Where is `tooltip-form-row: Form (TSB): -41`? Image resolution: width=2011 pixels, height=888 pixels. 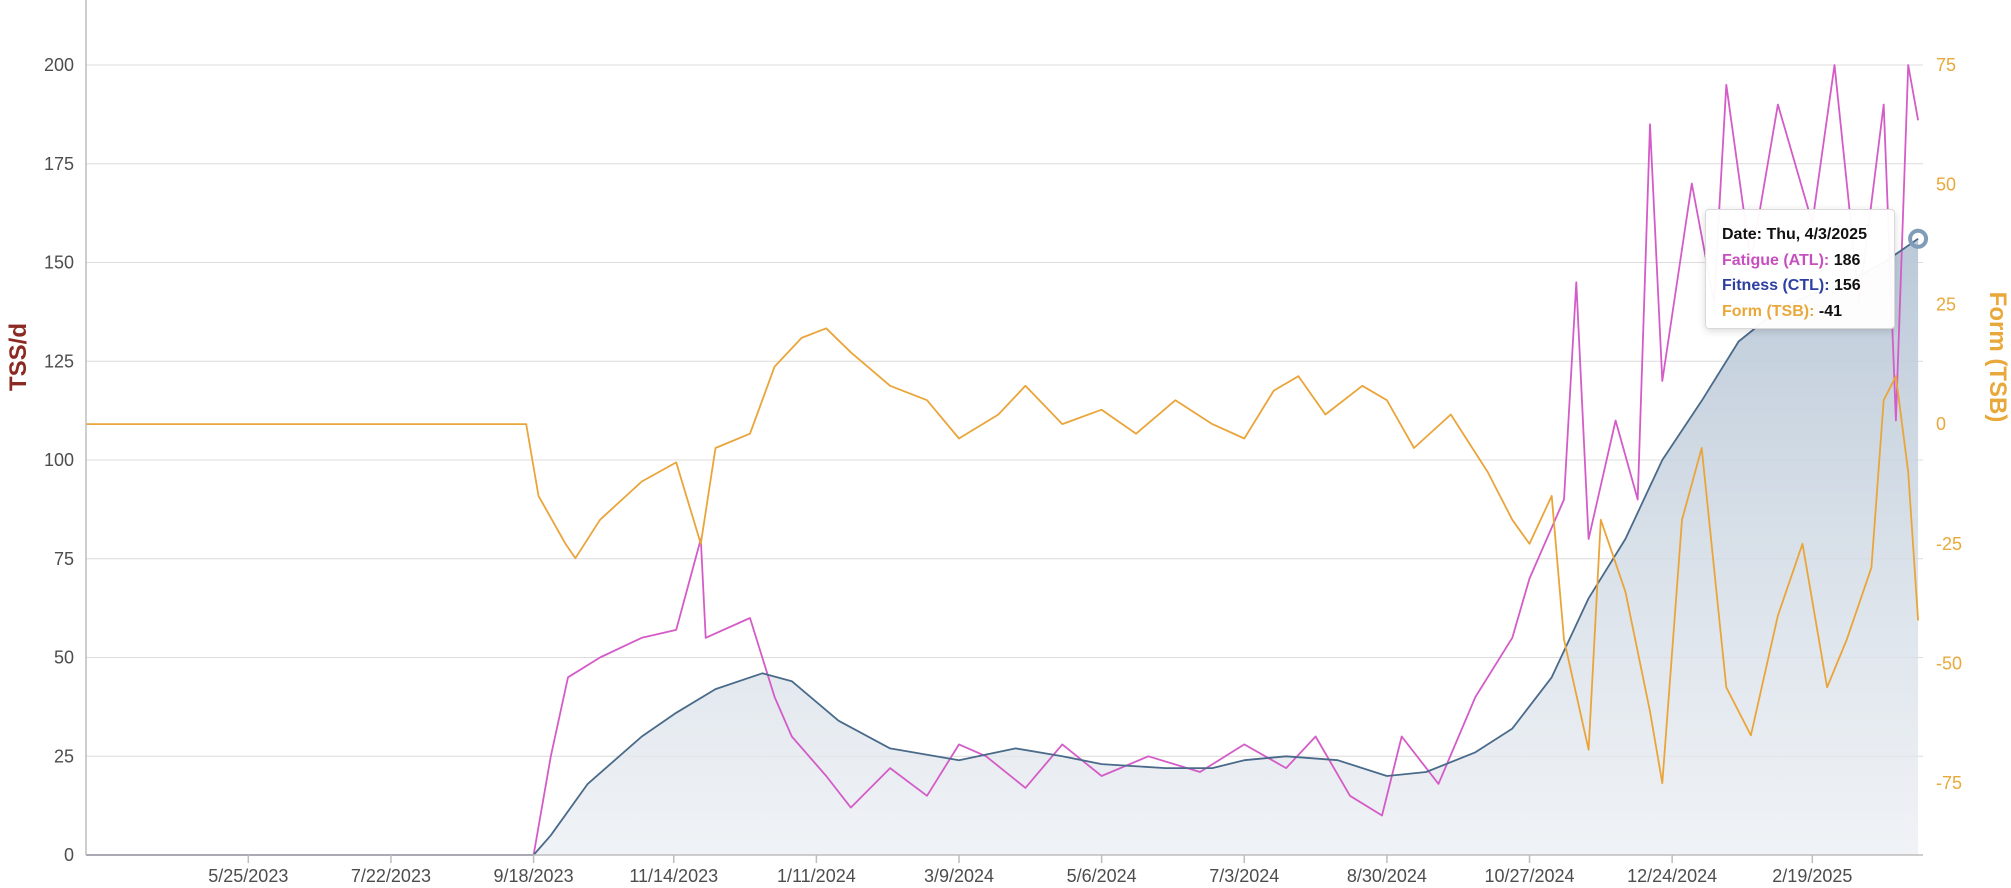
tooltip-form-row: Form (TSB): -41 is located at coordinates (1803, 312).